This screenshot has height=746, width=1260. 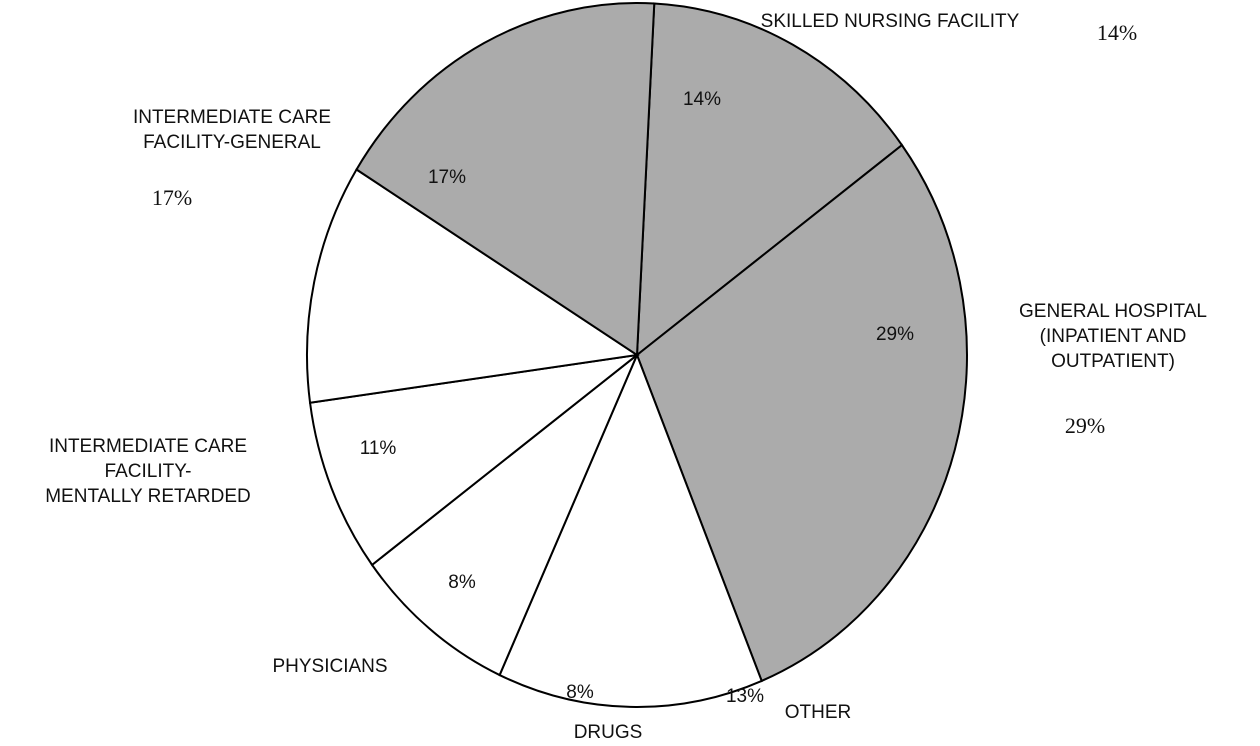 What do you see at coordinates (1113, 361) in the screenshot?
I see `slice-label: OUTPATIENT)` at bounding box center [1113, 361].